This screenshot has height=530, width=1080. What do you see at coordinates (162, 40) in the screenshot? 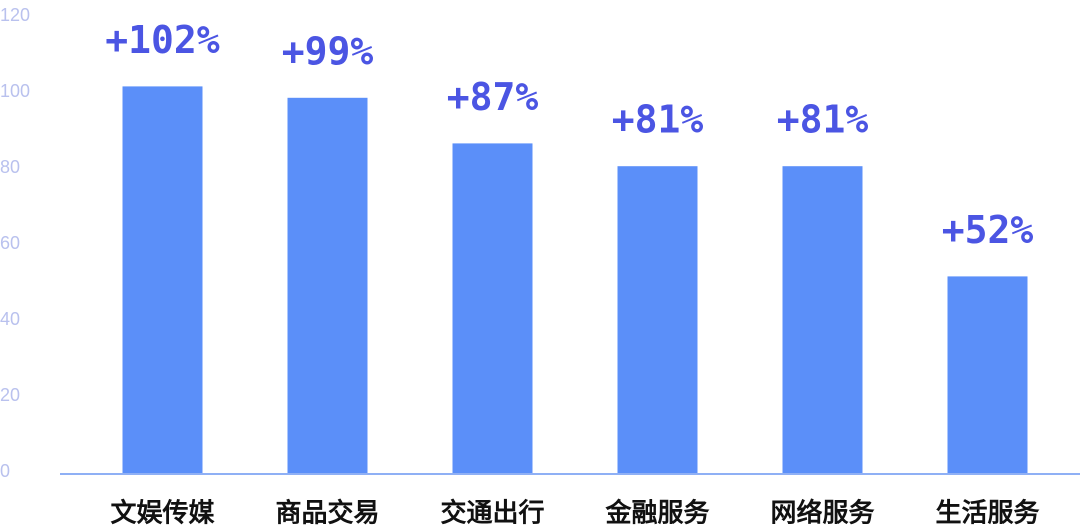
I see `value-label: +102%` at bounding box center [162, 40].